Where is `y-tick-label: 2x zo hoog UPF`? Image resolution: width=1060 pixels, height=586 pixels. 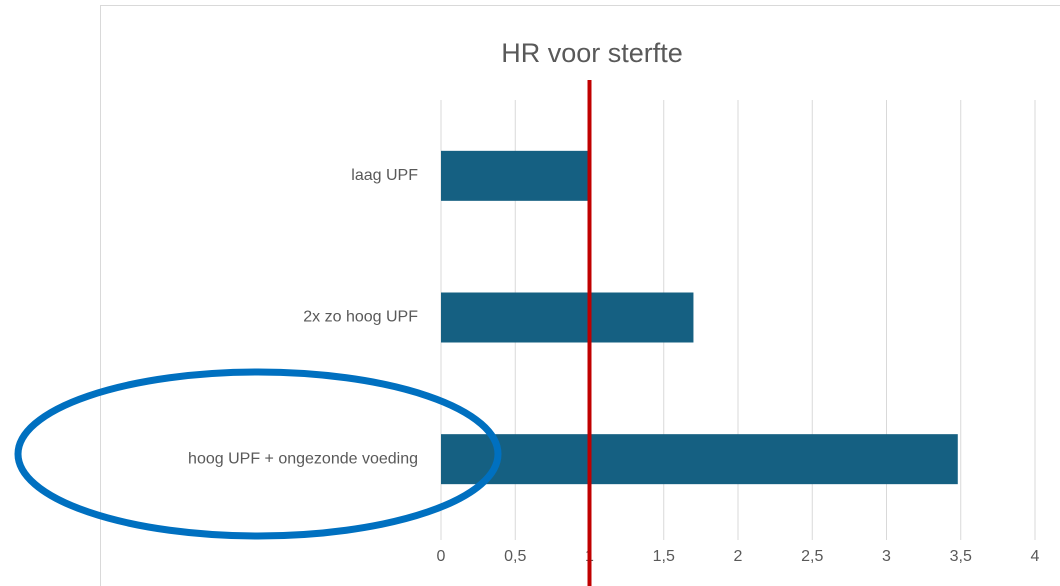 y-tick-label: 2x zo hoog UPF is located at coordinates (360, 317).